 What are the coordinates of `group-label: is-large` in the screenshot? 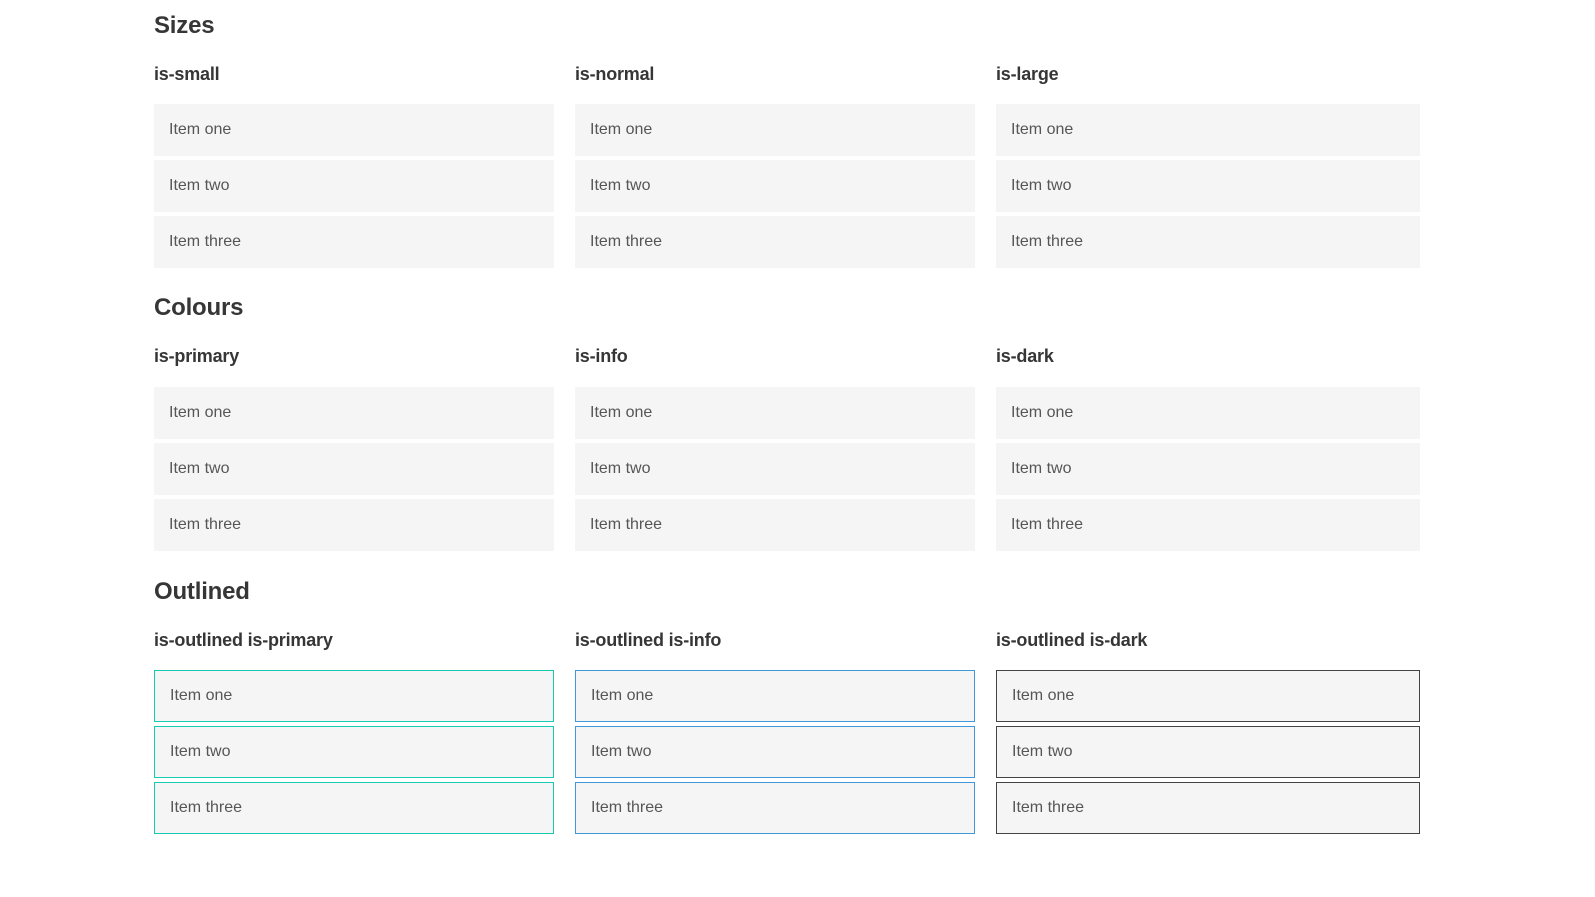 It's located at (1027, 73).